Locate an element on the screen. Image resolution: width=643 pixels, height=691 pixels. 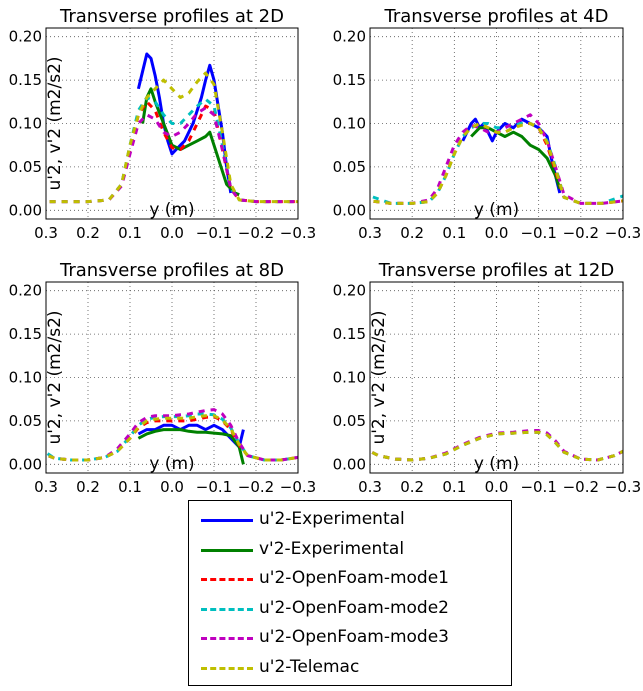
legend-item: u'2-Experimental is located at coordinates (350, 521).